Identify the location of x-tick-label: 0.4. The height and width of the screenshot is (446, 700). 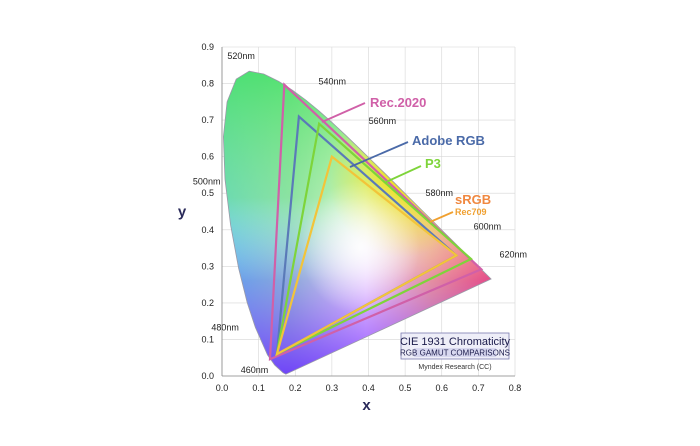
(368, 388).